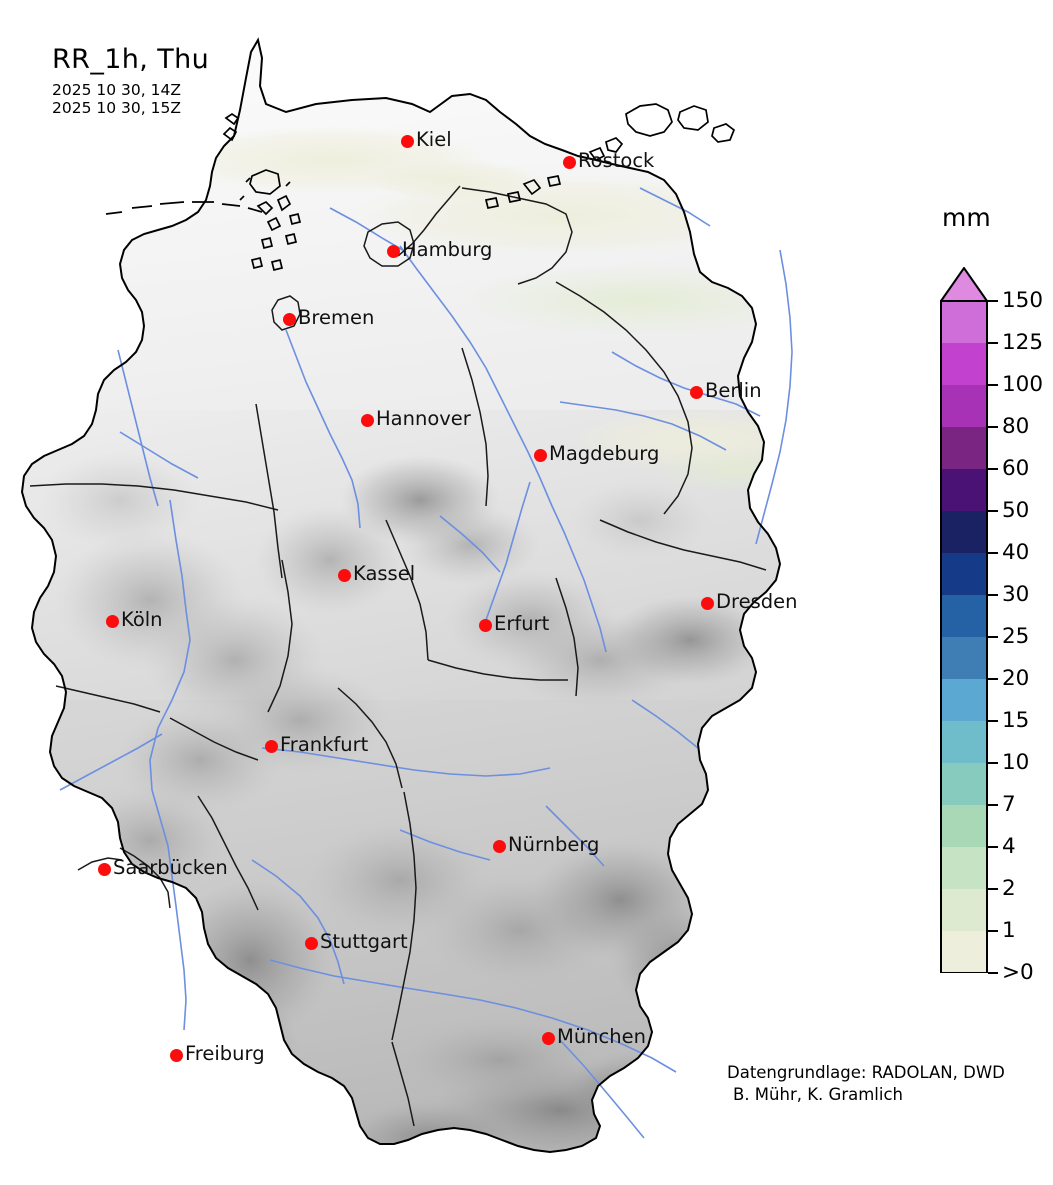  What do you see at coordinates (554, 844) in the screenshot?
I see `city-label: Nürnberg` at bounding box center [554, 844].